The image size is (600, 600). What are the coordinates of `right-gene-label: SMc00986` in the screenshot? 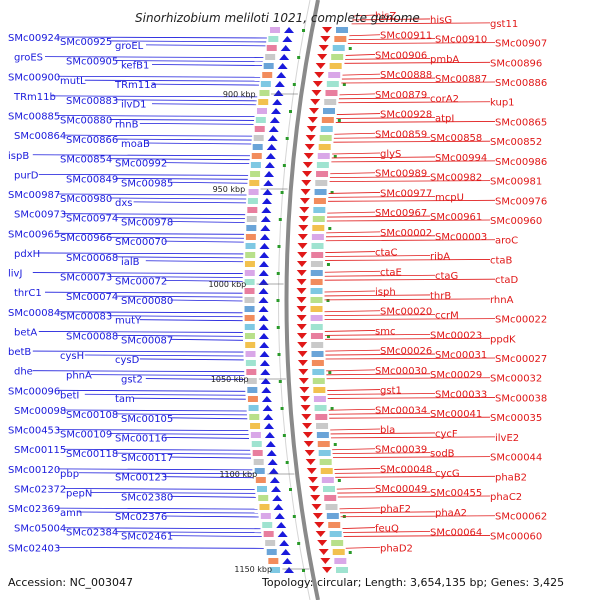 It's located at (521, 162).